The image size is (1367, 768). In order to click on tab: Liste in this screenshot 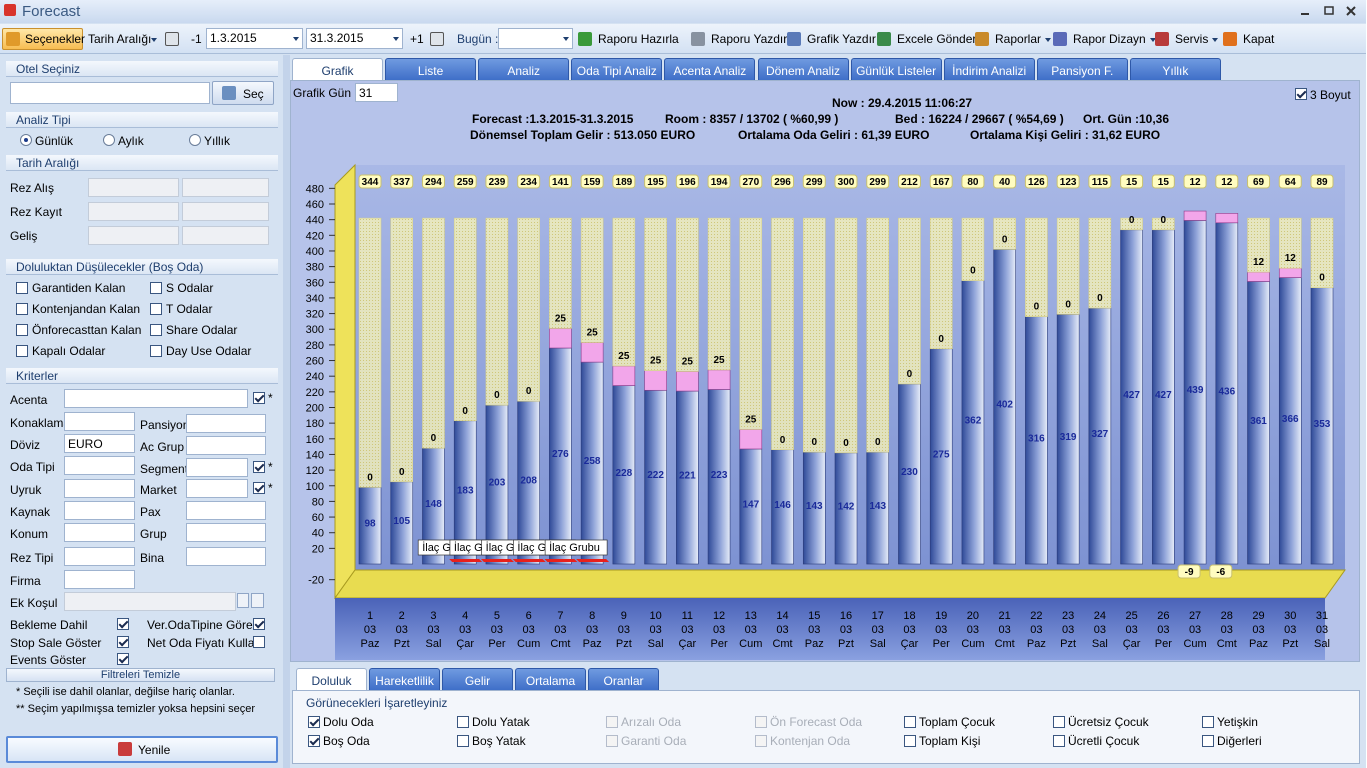, I will do `click(431, 69)`.